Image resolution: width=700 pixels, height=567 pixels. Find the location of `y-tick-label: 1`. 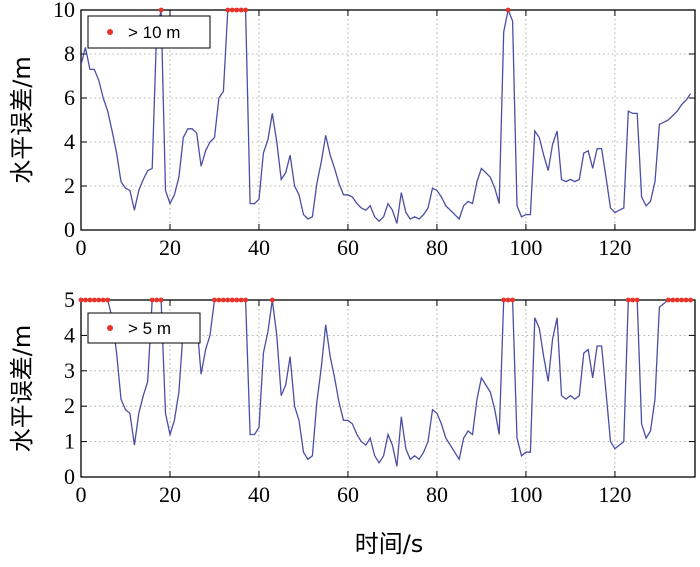

y-tick-label: 1 is located at coordinates (69, 441).